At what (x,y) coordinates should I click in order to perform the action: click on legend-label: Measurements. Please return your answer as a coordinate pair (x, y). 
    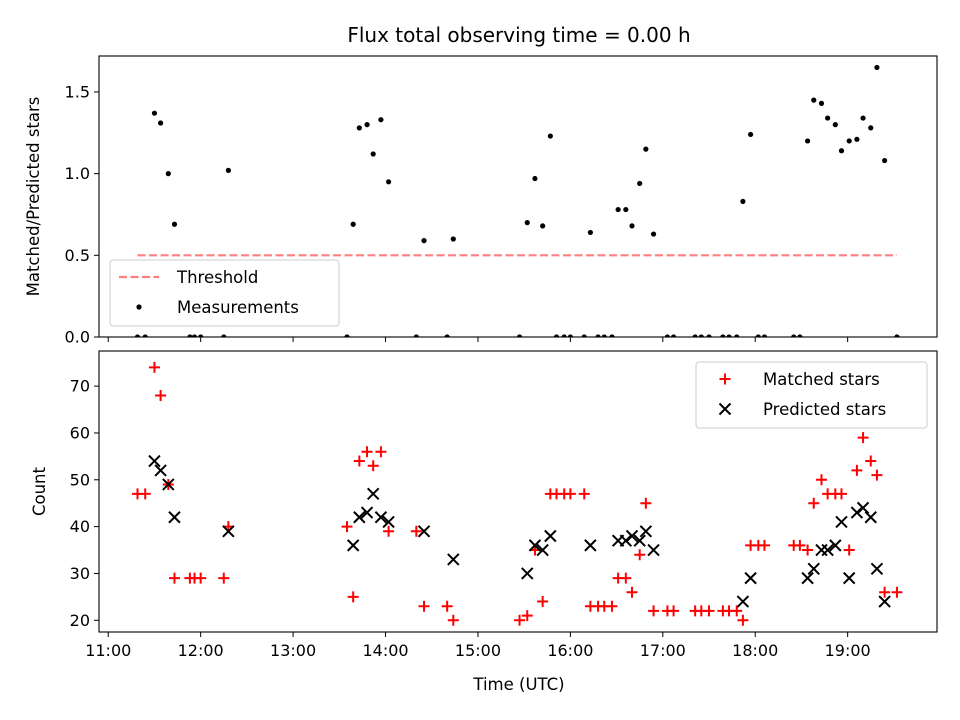
    Looking at the image, I should click on (238, 307).